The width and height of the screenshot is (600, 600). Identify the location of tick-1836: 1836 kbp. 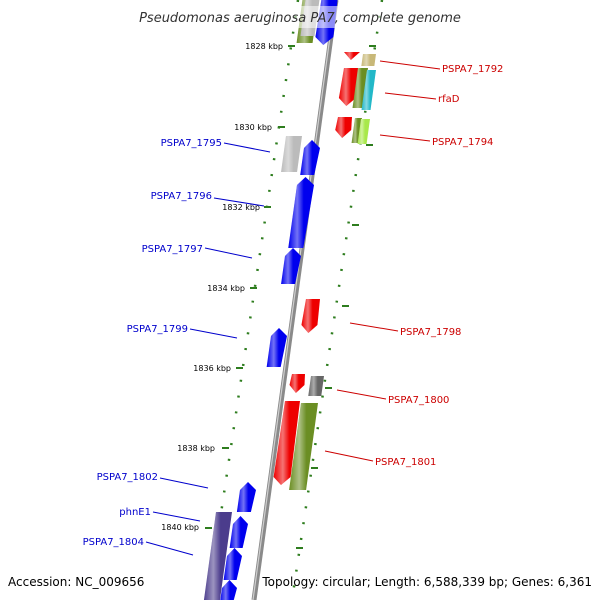
(262, 376).